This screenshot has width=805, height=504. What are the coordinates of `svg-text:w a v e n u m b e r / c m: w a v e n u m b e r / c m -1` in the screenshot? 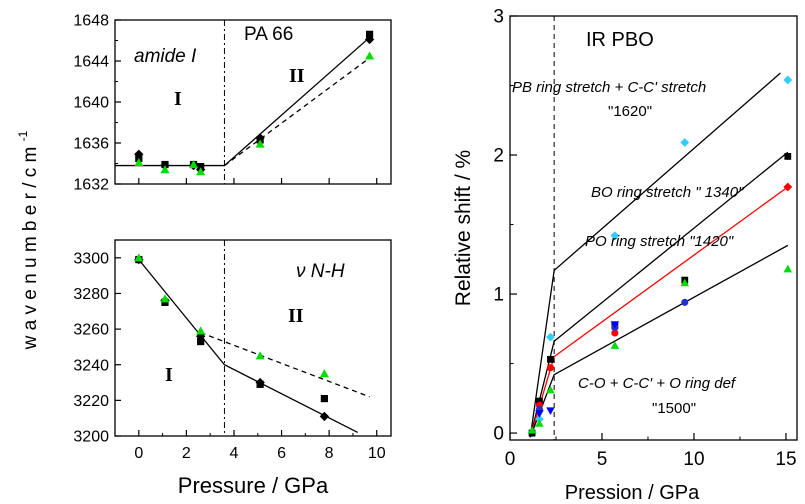 It's located at (28, 240).